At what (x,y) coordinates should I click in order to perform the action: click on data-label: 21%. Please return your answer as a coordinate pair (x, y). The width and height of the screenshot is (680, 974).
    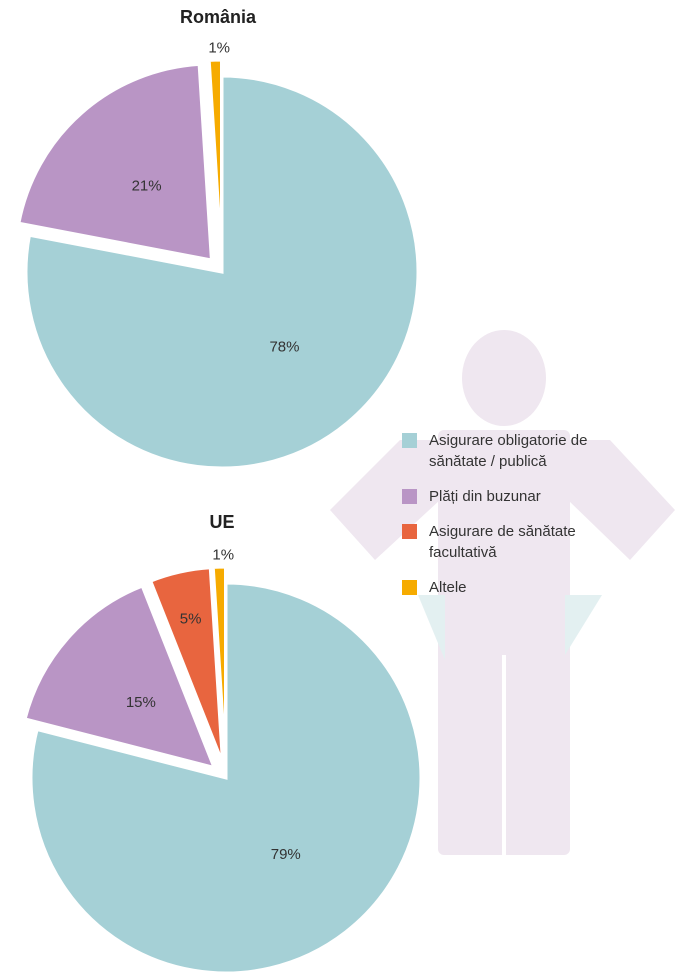
    Looking at the image, I should click on (147, 185).